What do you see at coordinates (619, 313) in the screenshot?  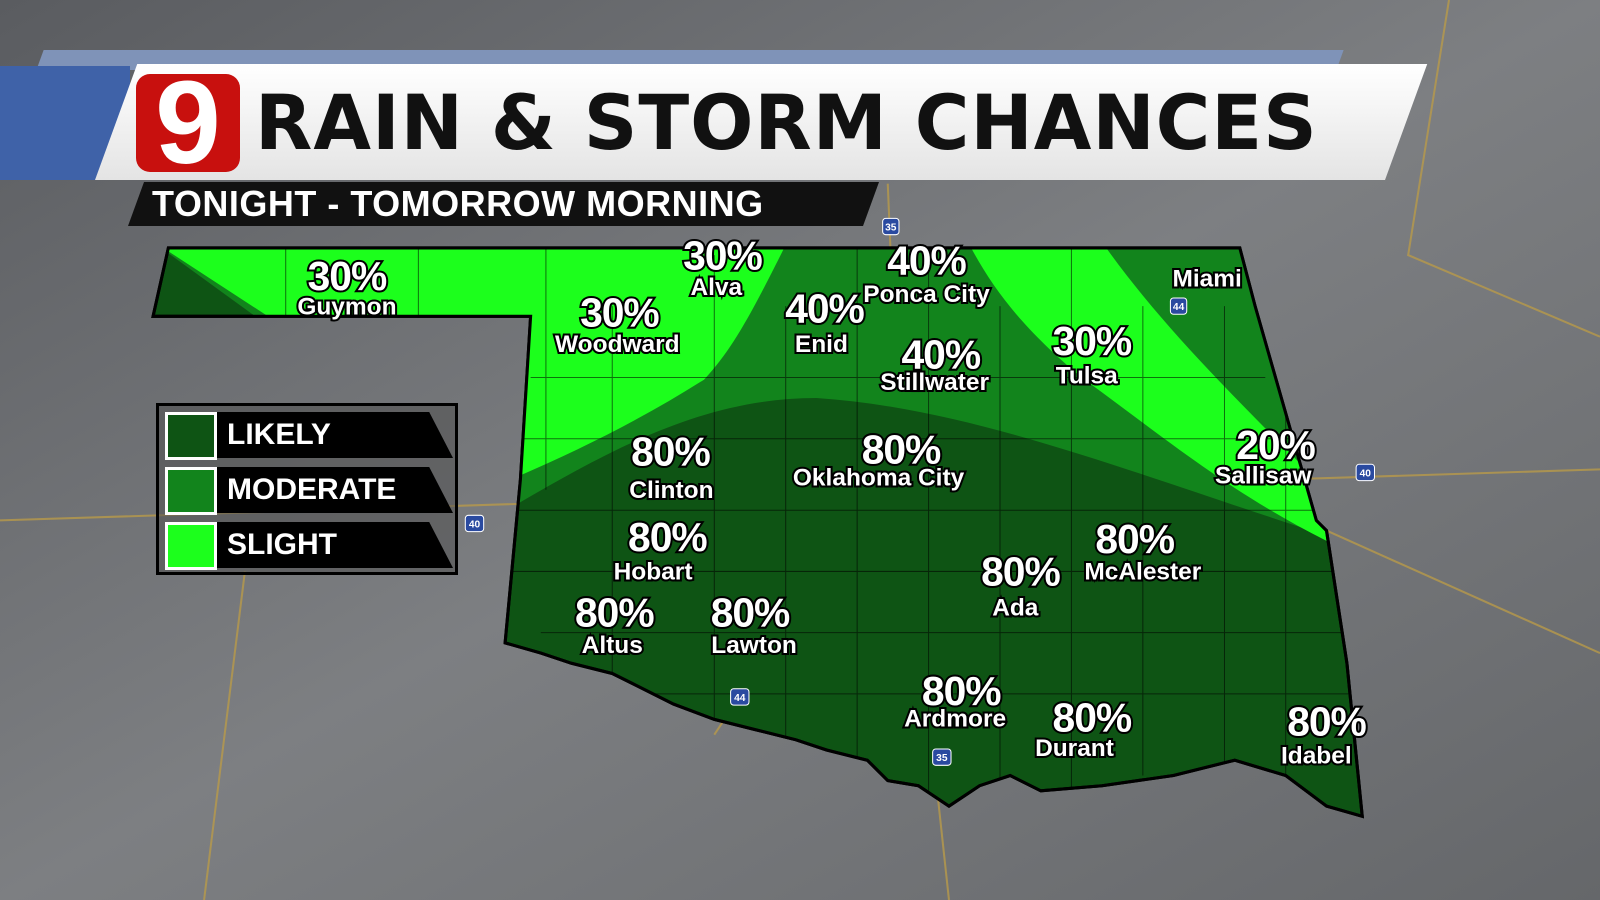 I see `chance-woodward: 30%` at bounding box center [619, 313].